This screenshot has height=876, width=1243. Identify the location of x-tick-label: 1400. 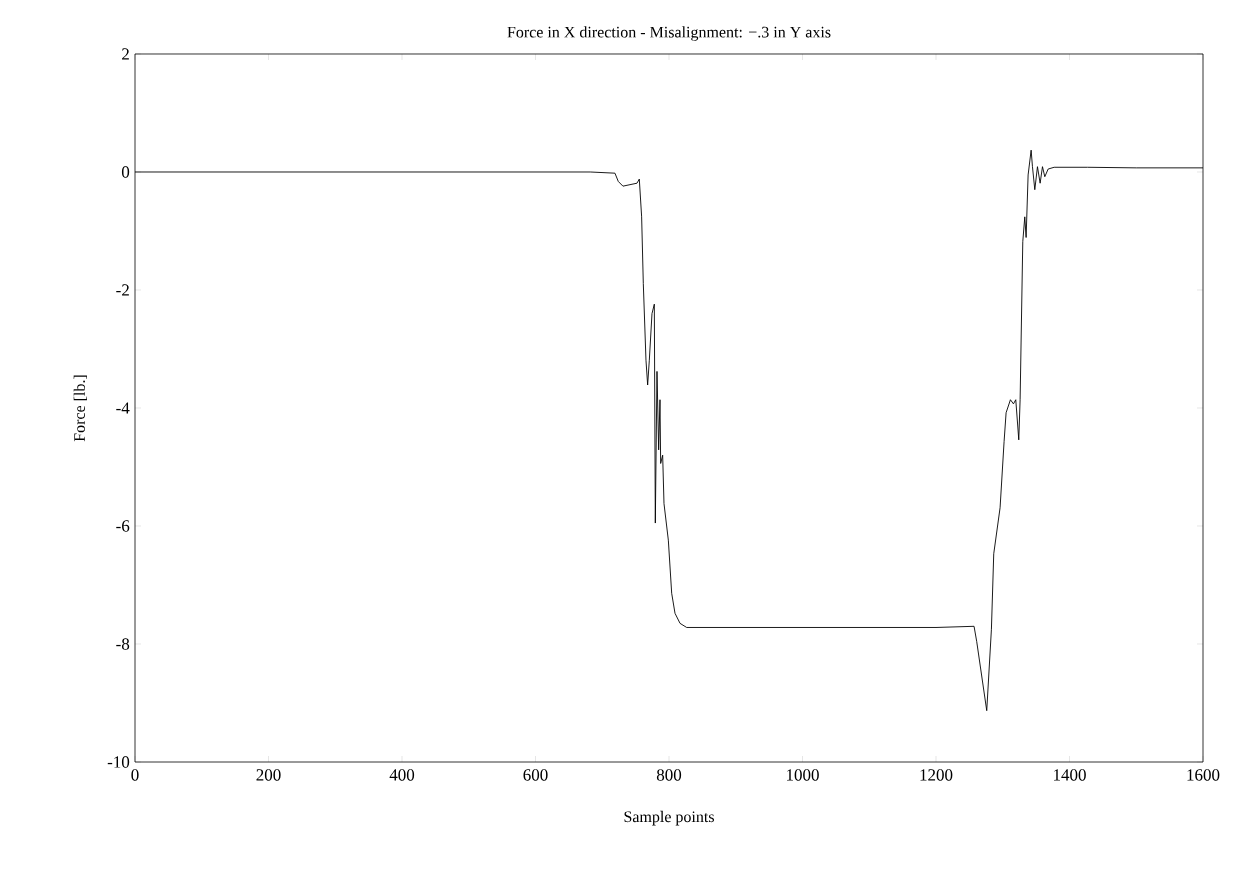
(1070, 775).